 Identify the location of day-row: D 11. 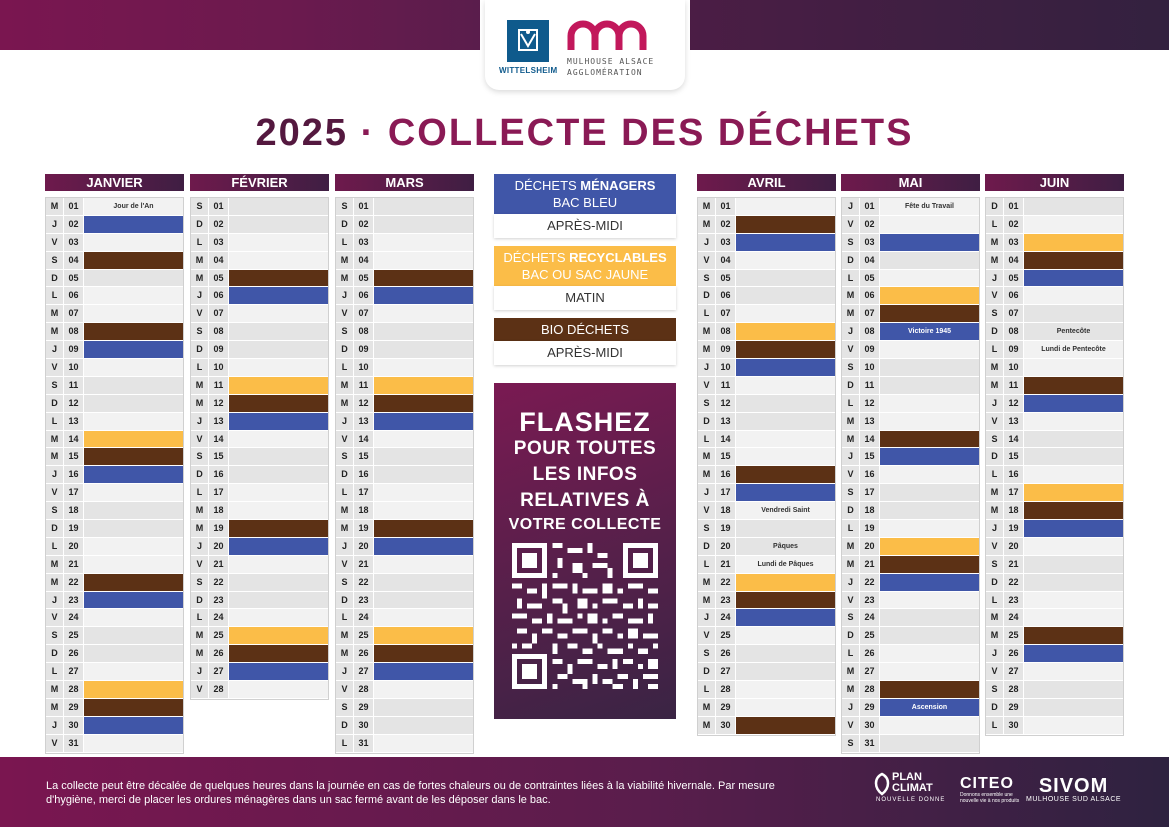
(910, 385).